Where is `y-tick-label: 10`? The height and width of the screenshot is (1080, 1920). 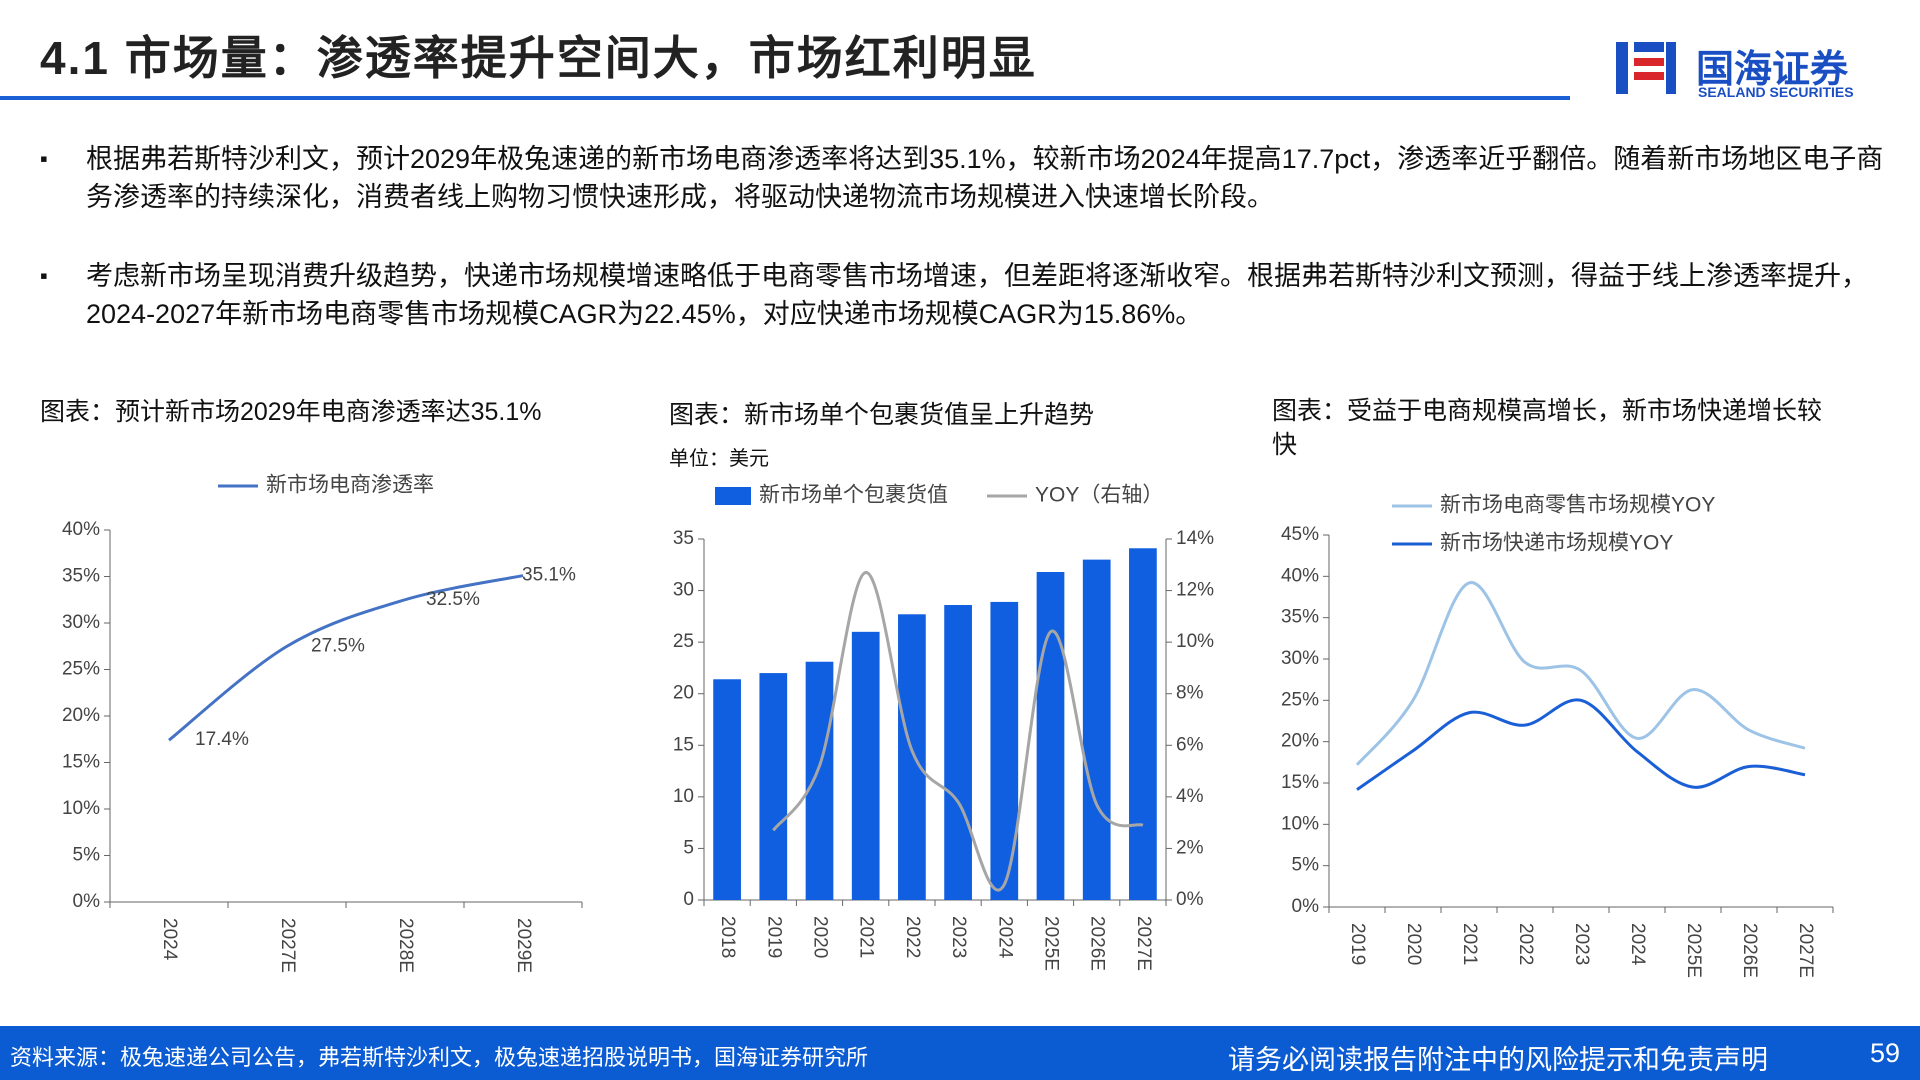 y-tick-label: 10 is located at coordinates (683, 796).